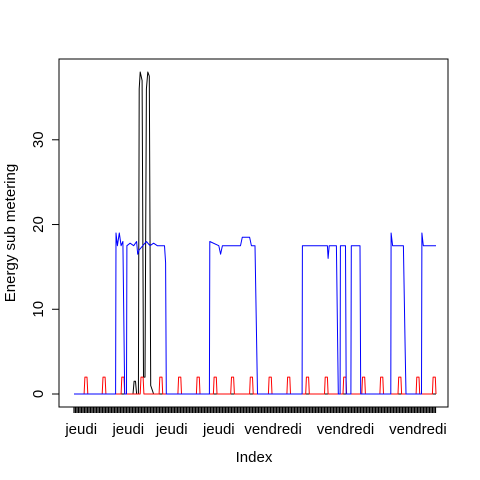 Image resolution: width=480 pixels, height=480 pixels. I want to click on x-rug-ticks, so click(255, 410).